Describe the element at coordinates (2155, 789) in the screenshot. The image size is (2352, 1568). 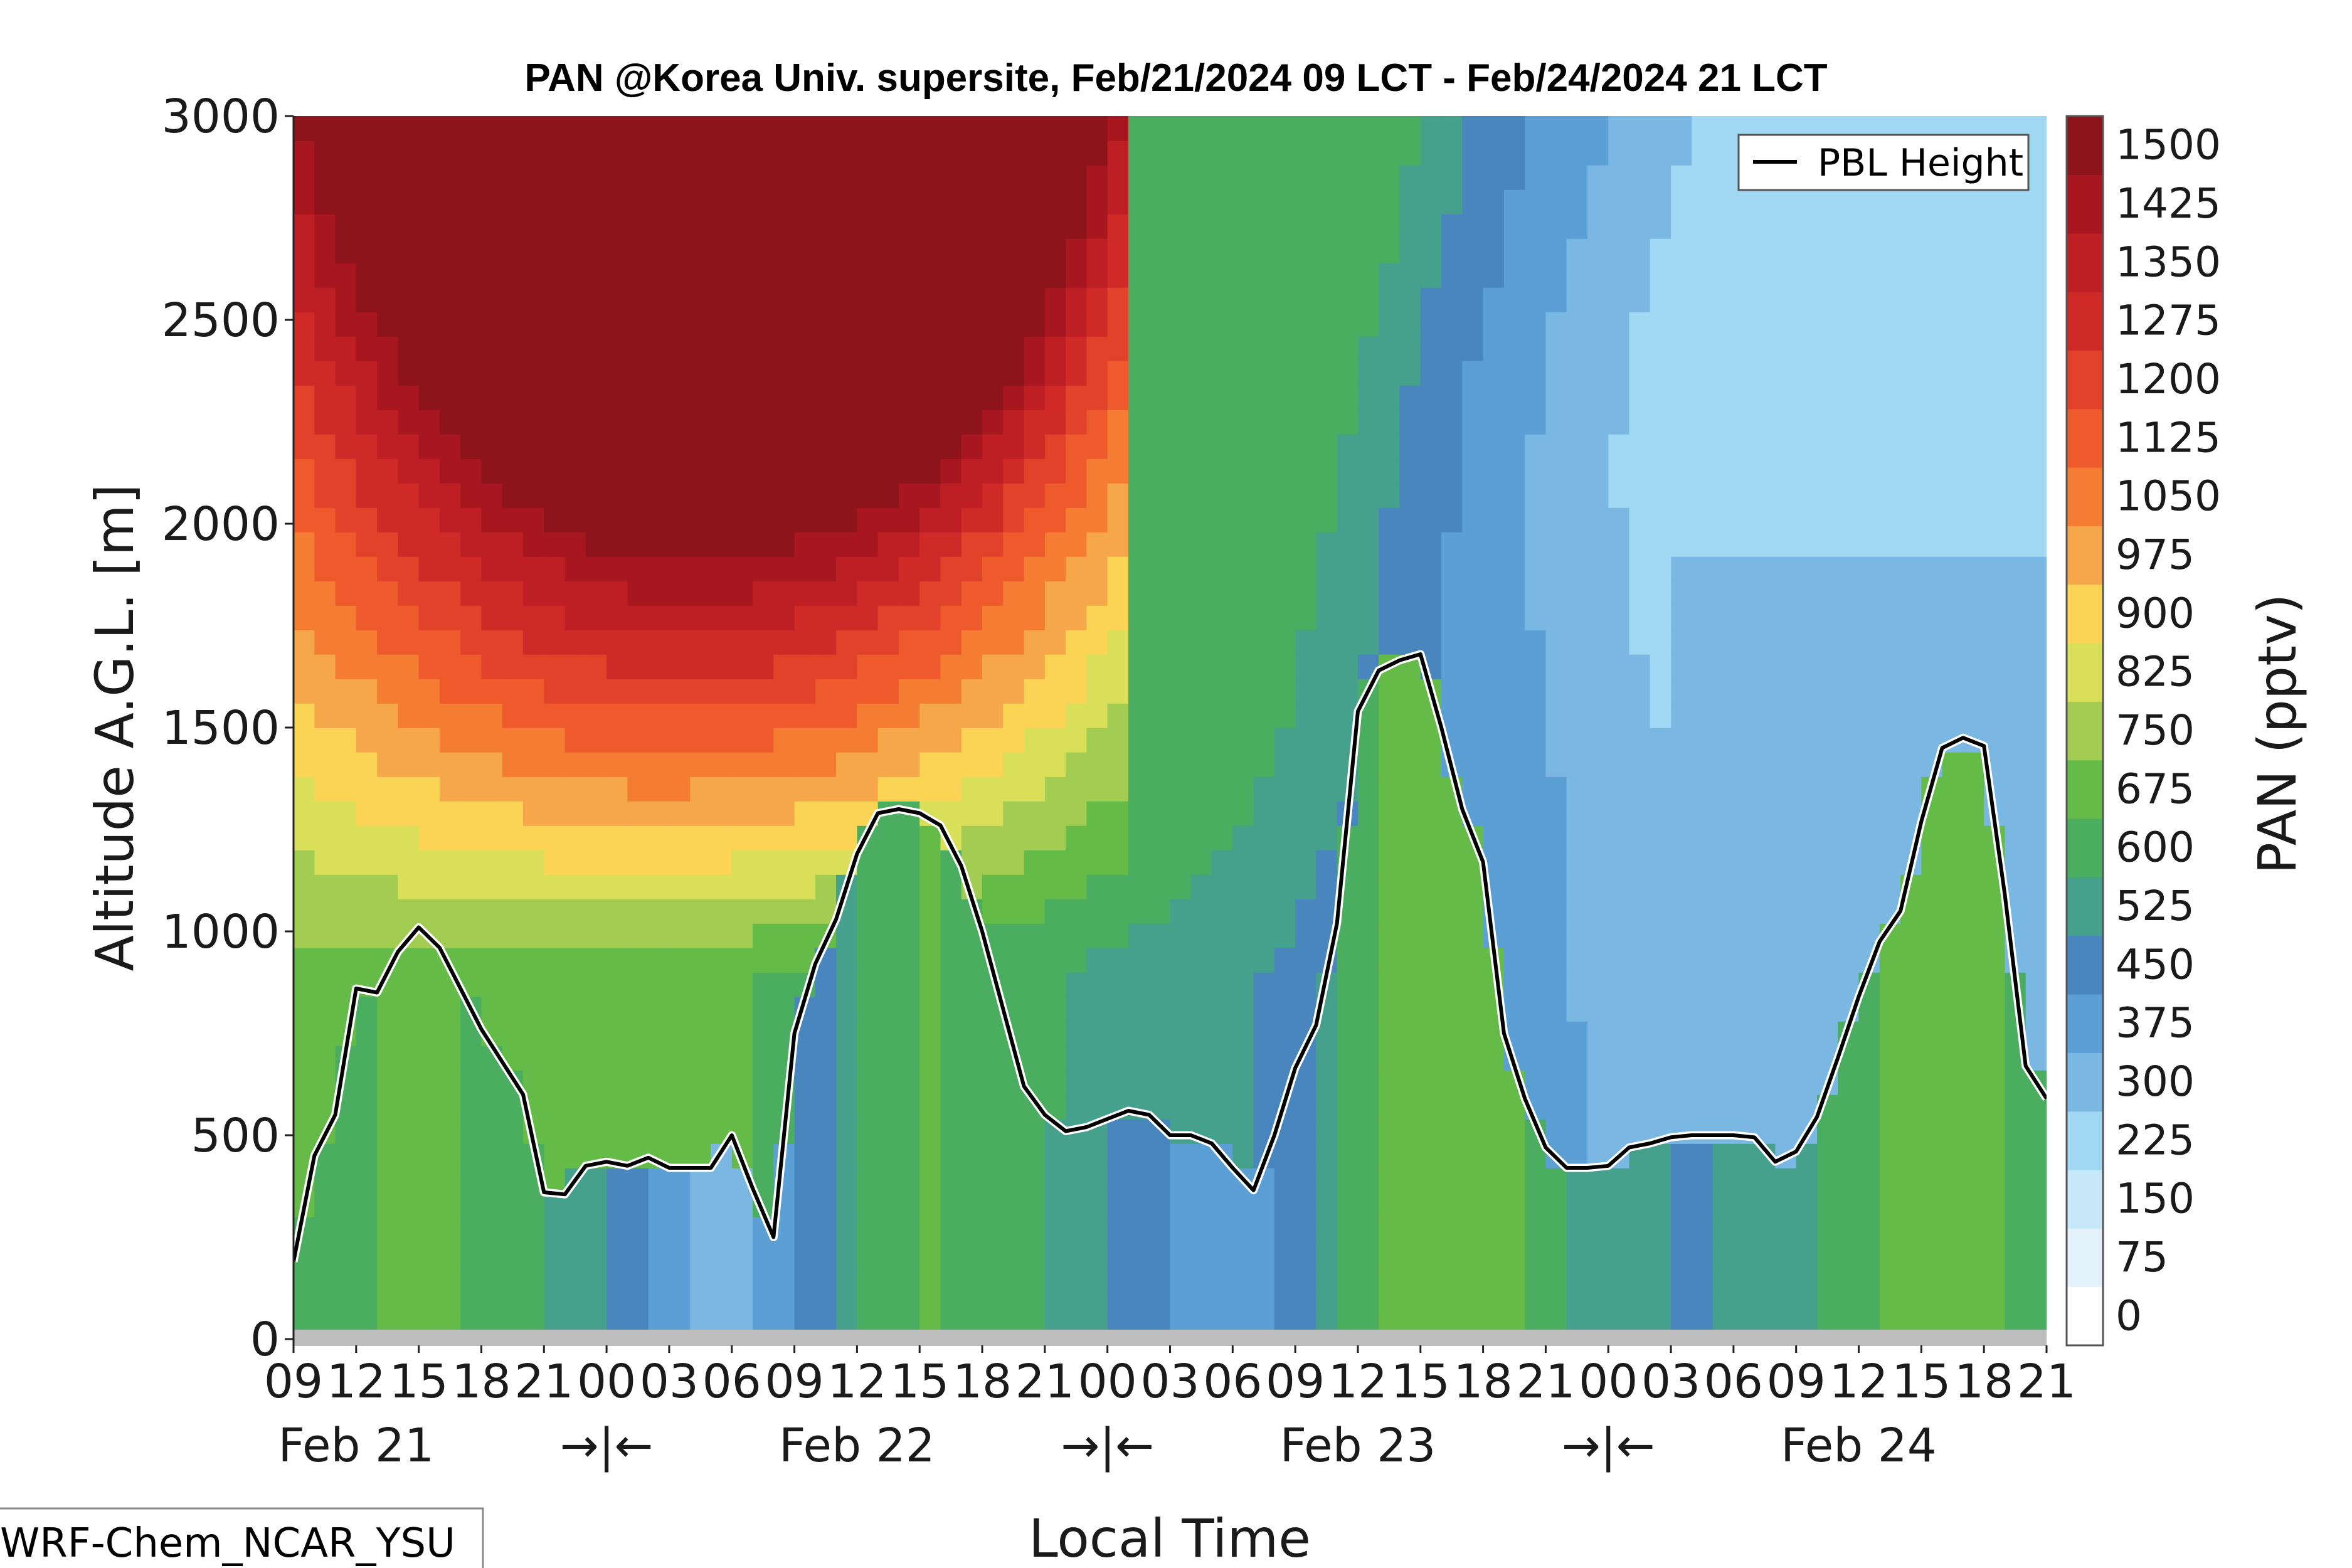
I see `colorbar-tick-label: 675` at that location.